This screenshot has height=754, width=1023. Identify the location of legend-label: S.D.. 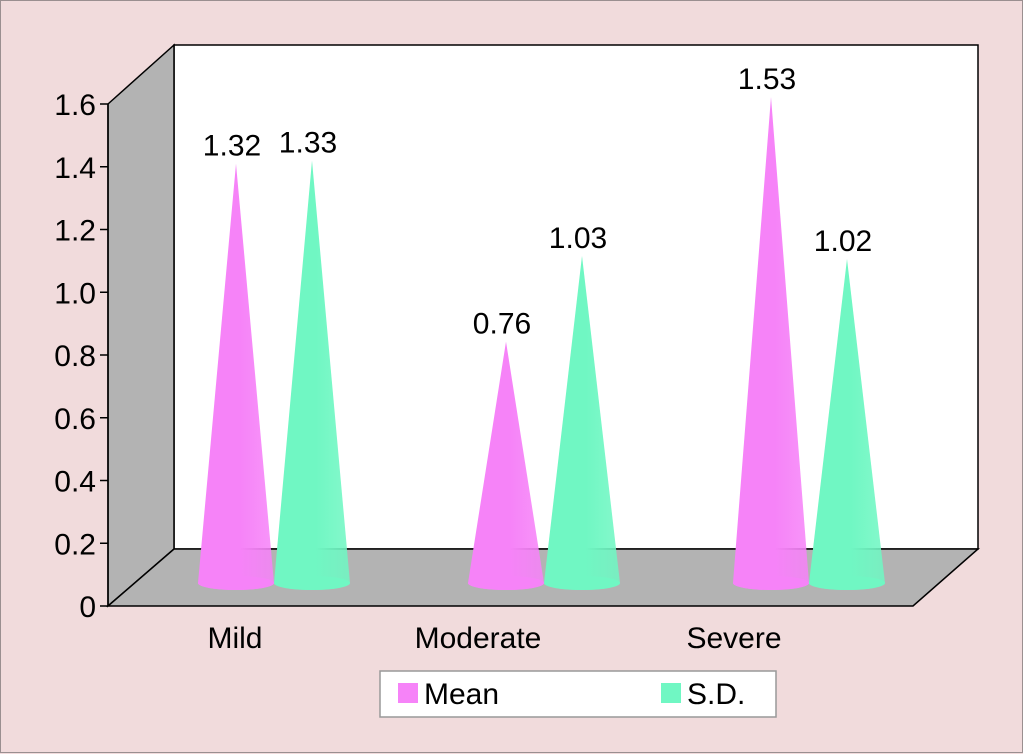
(716, 694).